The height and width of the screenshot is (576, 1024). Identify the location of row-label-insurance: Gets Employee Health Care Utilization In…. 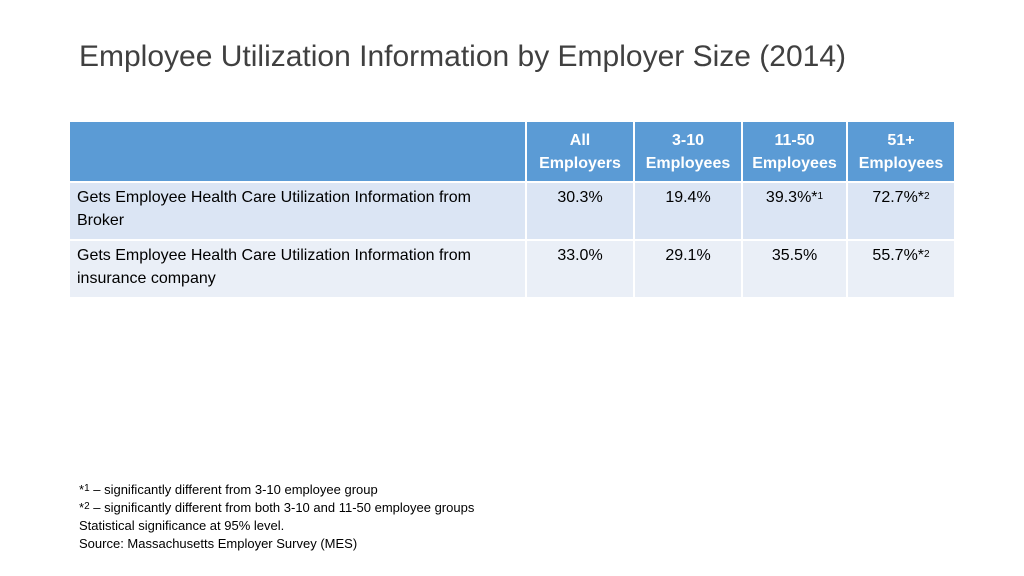
(298, 268).